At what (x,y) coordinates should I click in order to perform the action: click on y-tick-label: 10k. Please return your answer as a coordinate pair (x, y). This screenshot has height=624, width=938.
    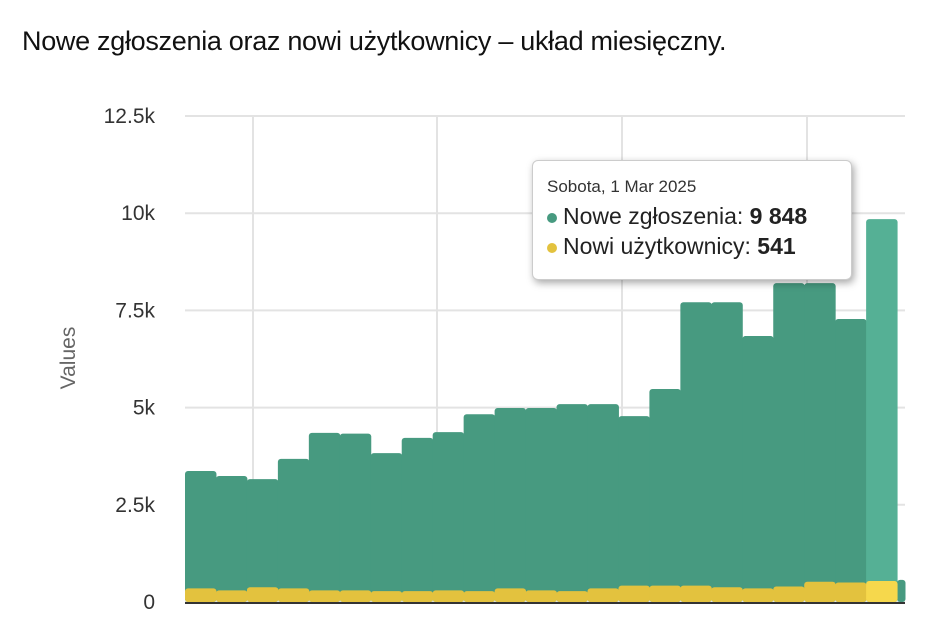
    Looking at the image, I should click on (138, 213).